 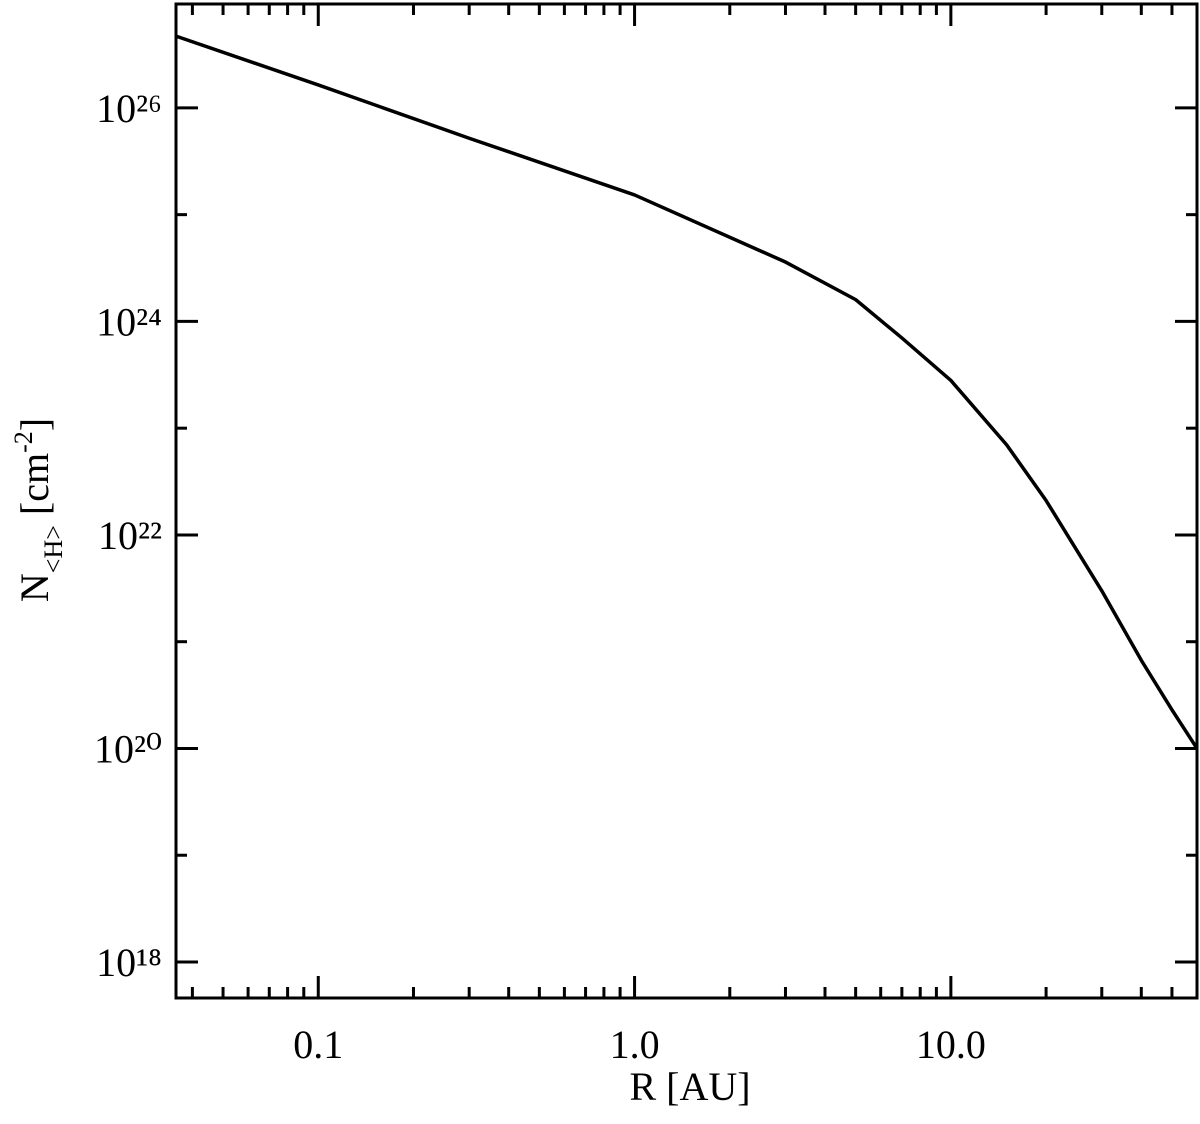 What do you see at coordinates (34, 489) in the screenshot?
I see `y-label-part: [cm` at bounding box center [34, 489].